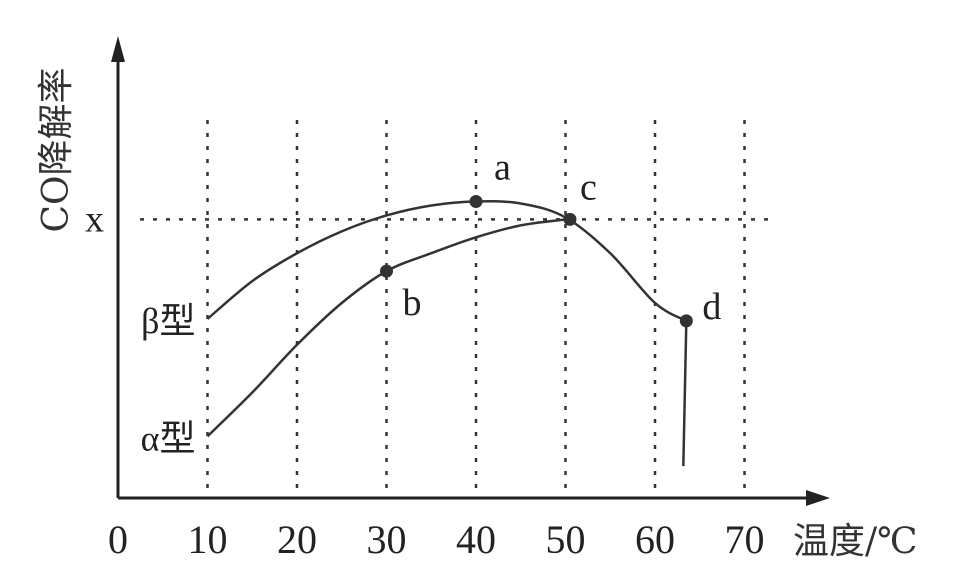  Describe the element at coordinates (208, 539) in the screenshot. I see `x-tick-label: 10` at that location.